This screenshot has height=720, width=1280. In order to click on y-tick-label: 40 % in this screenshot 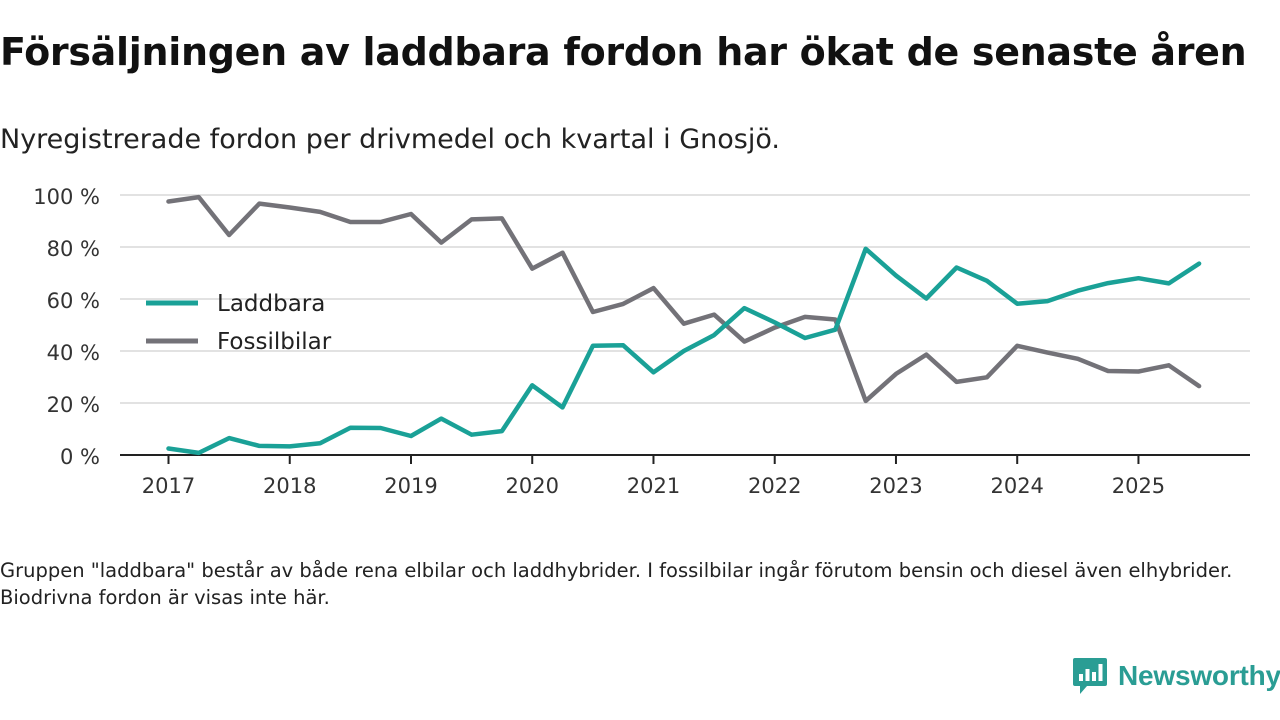, I will do `click(73, 353)`.